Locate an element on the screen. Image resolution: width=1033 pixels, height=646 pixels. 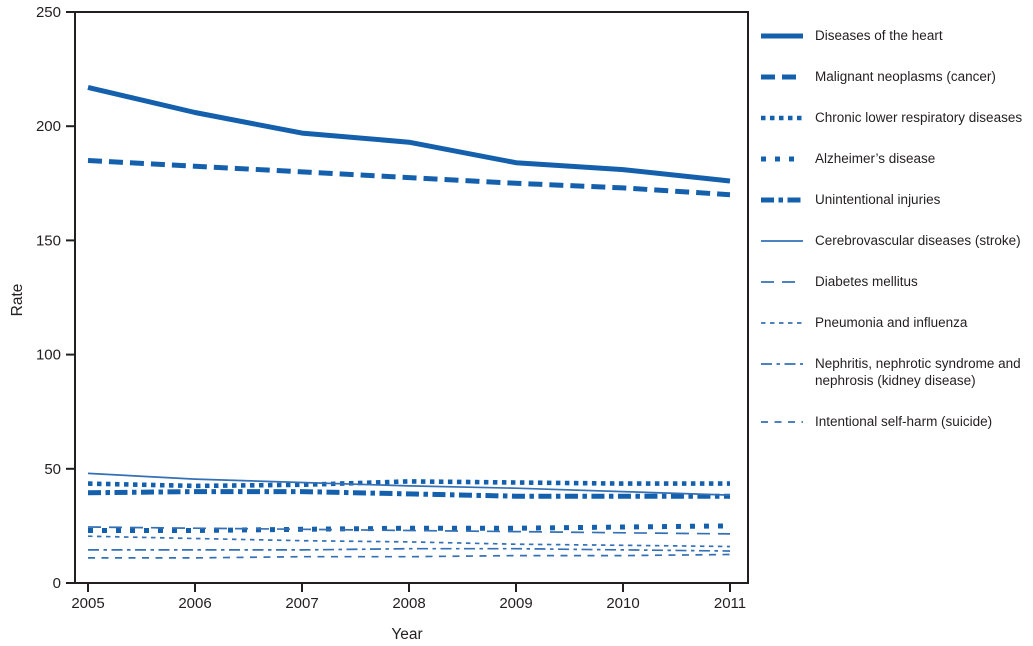
legend-swatch-stroke is located at coordinates (782, 241).